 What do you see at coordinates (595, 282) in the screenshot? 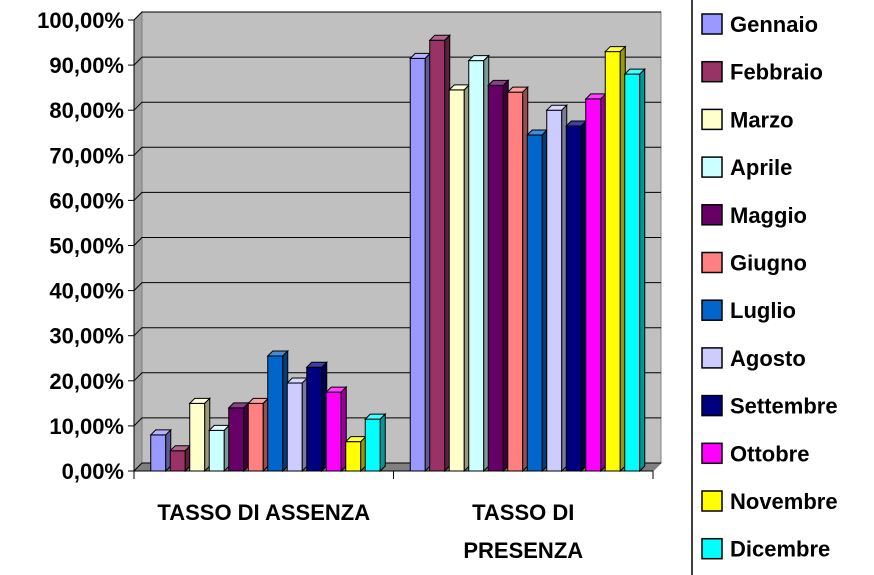
I see `bar-ottobre-presenza` at bounding box center [595, 282].